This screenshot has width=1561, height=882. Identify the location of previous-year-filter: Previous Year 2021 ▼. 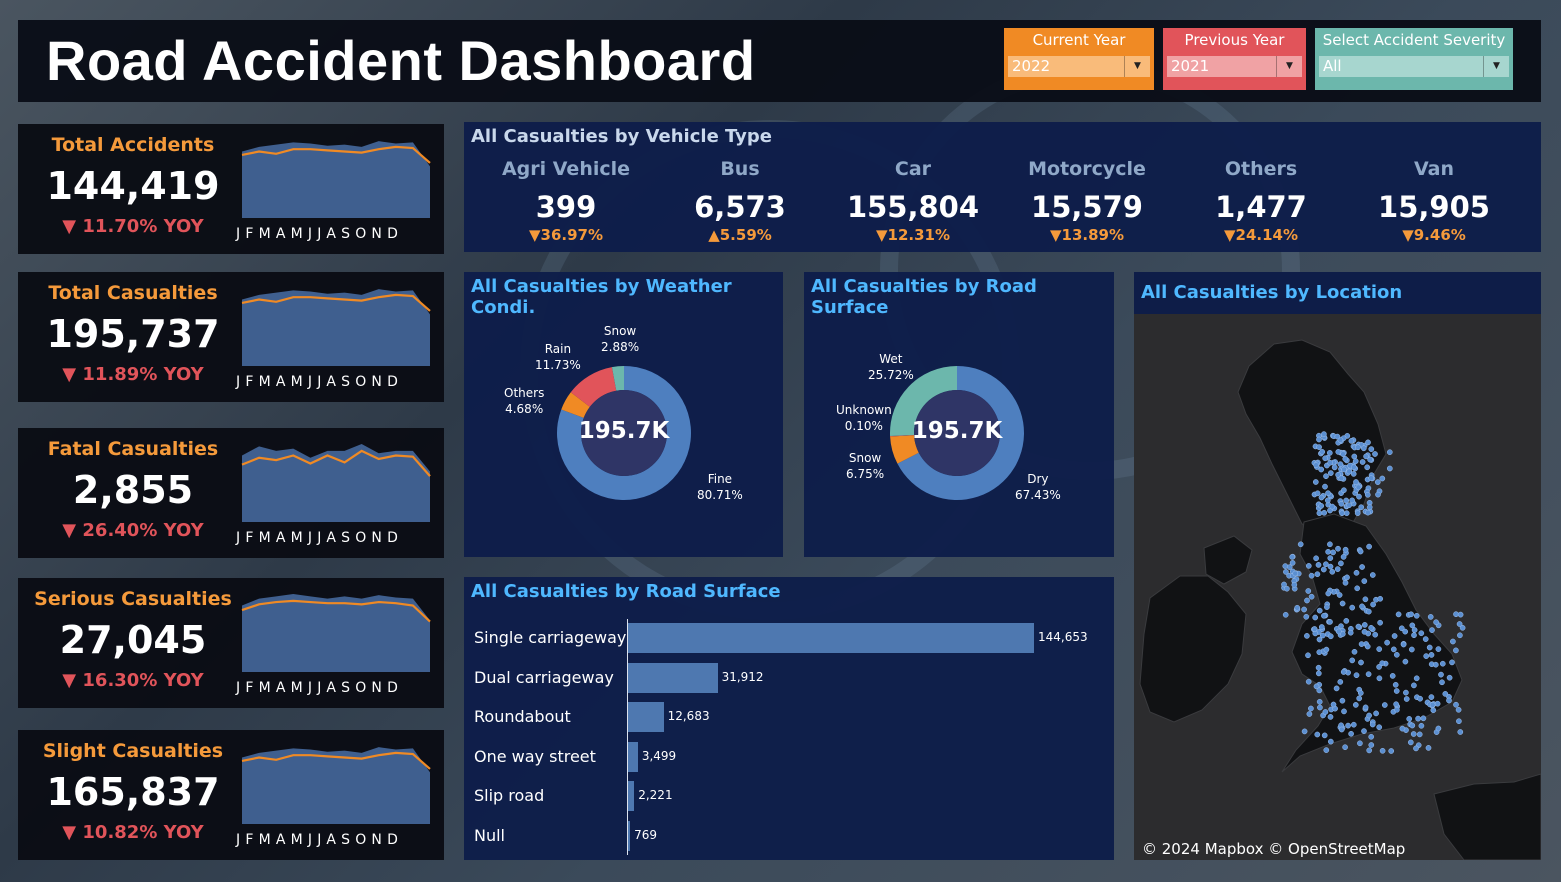
(1234, 59).